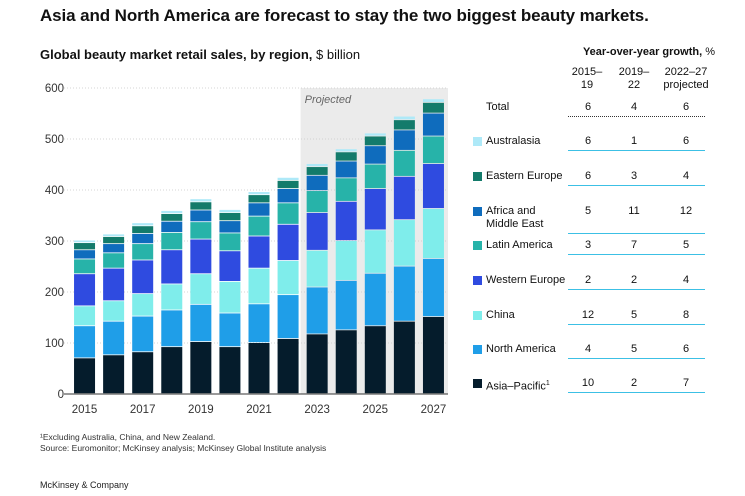  Describe the element at coordinates (686, 245) in the screenshot. I see `growth-value-latin-america-col3: 5` at that location.